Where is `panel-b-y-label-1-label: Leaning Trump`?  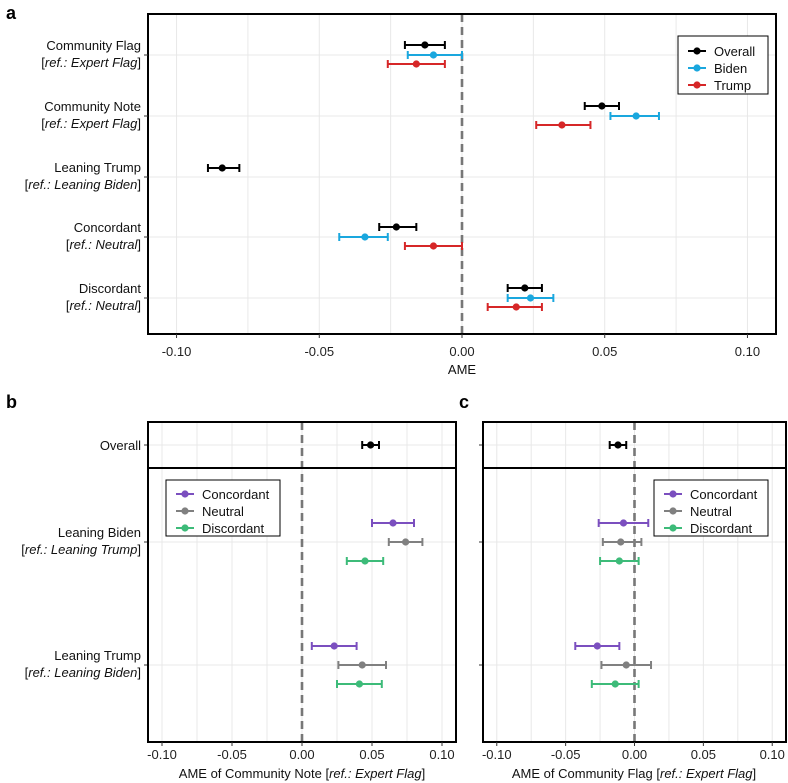
panel-b-y-label-1-label: Leaning Trump is located at coordinates (97, 655).